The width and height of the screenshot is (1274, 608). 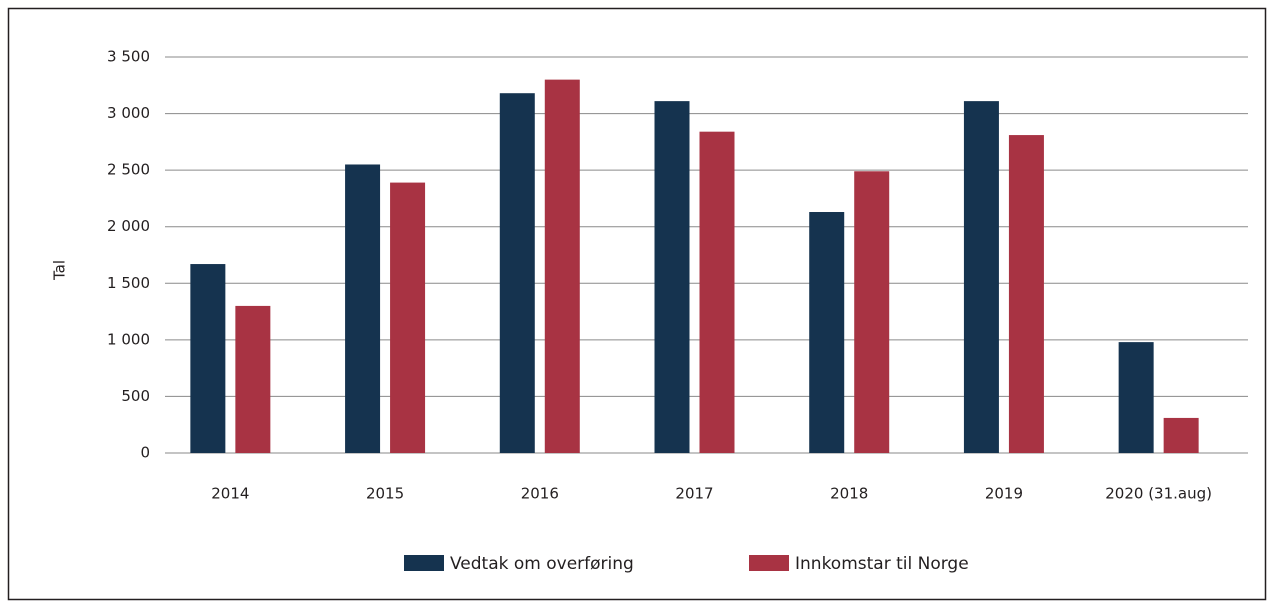 What do you see at coordinates (128, 57) in the screenshot?
I see `y-tick-label: 3 500` at bounding box center [128, 57].